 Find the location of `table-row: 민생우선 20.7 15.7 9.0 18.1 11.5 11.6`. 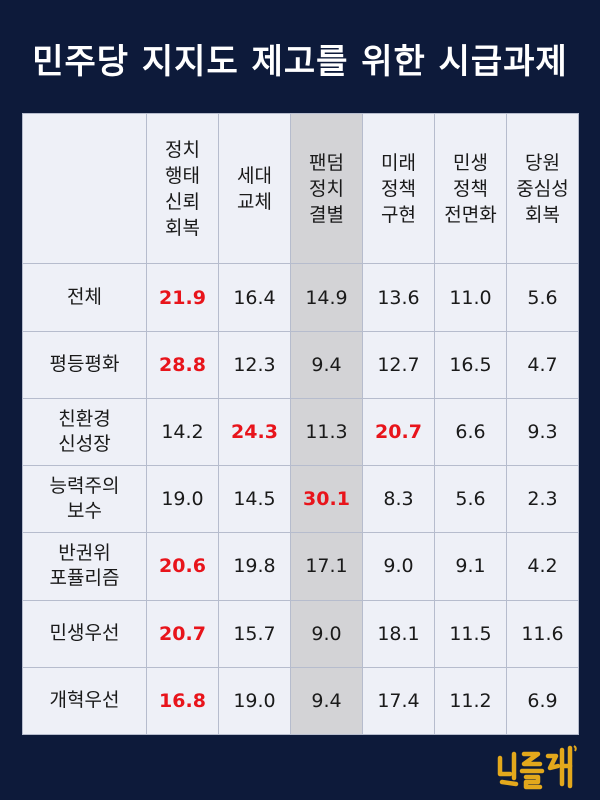

table-row: 민생우선 20.7 15.7 9.0 18.1 11.5 11.6 is located at coordinates (300, 633).